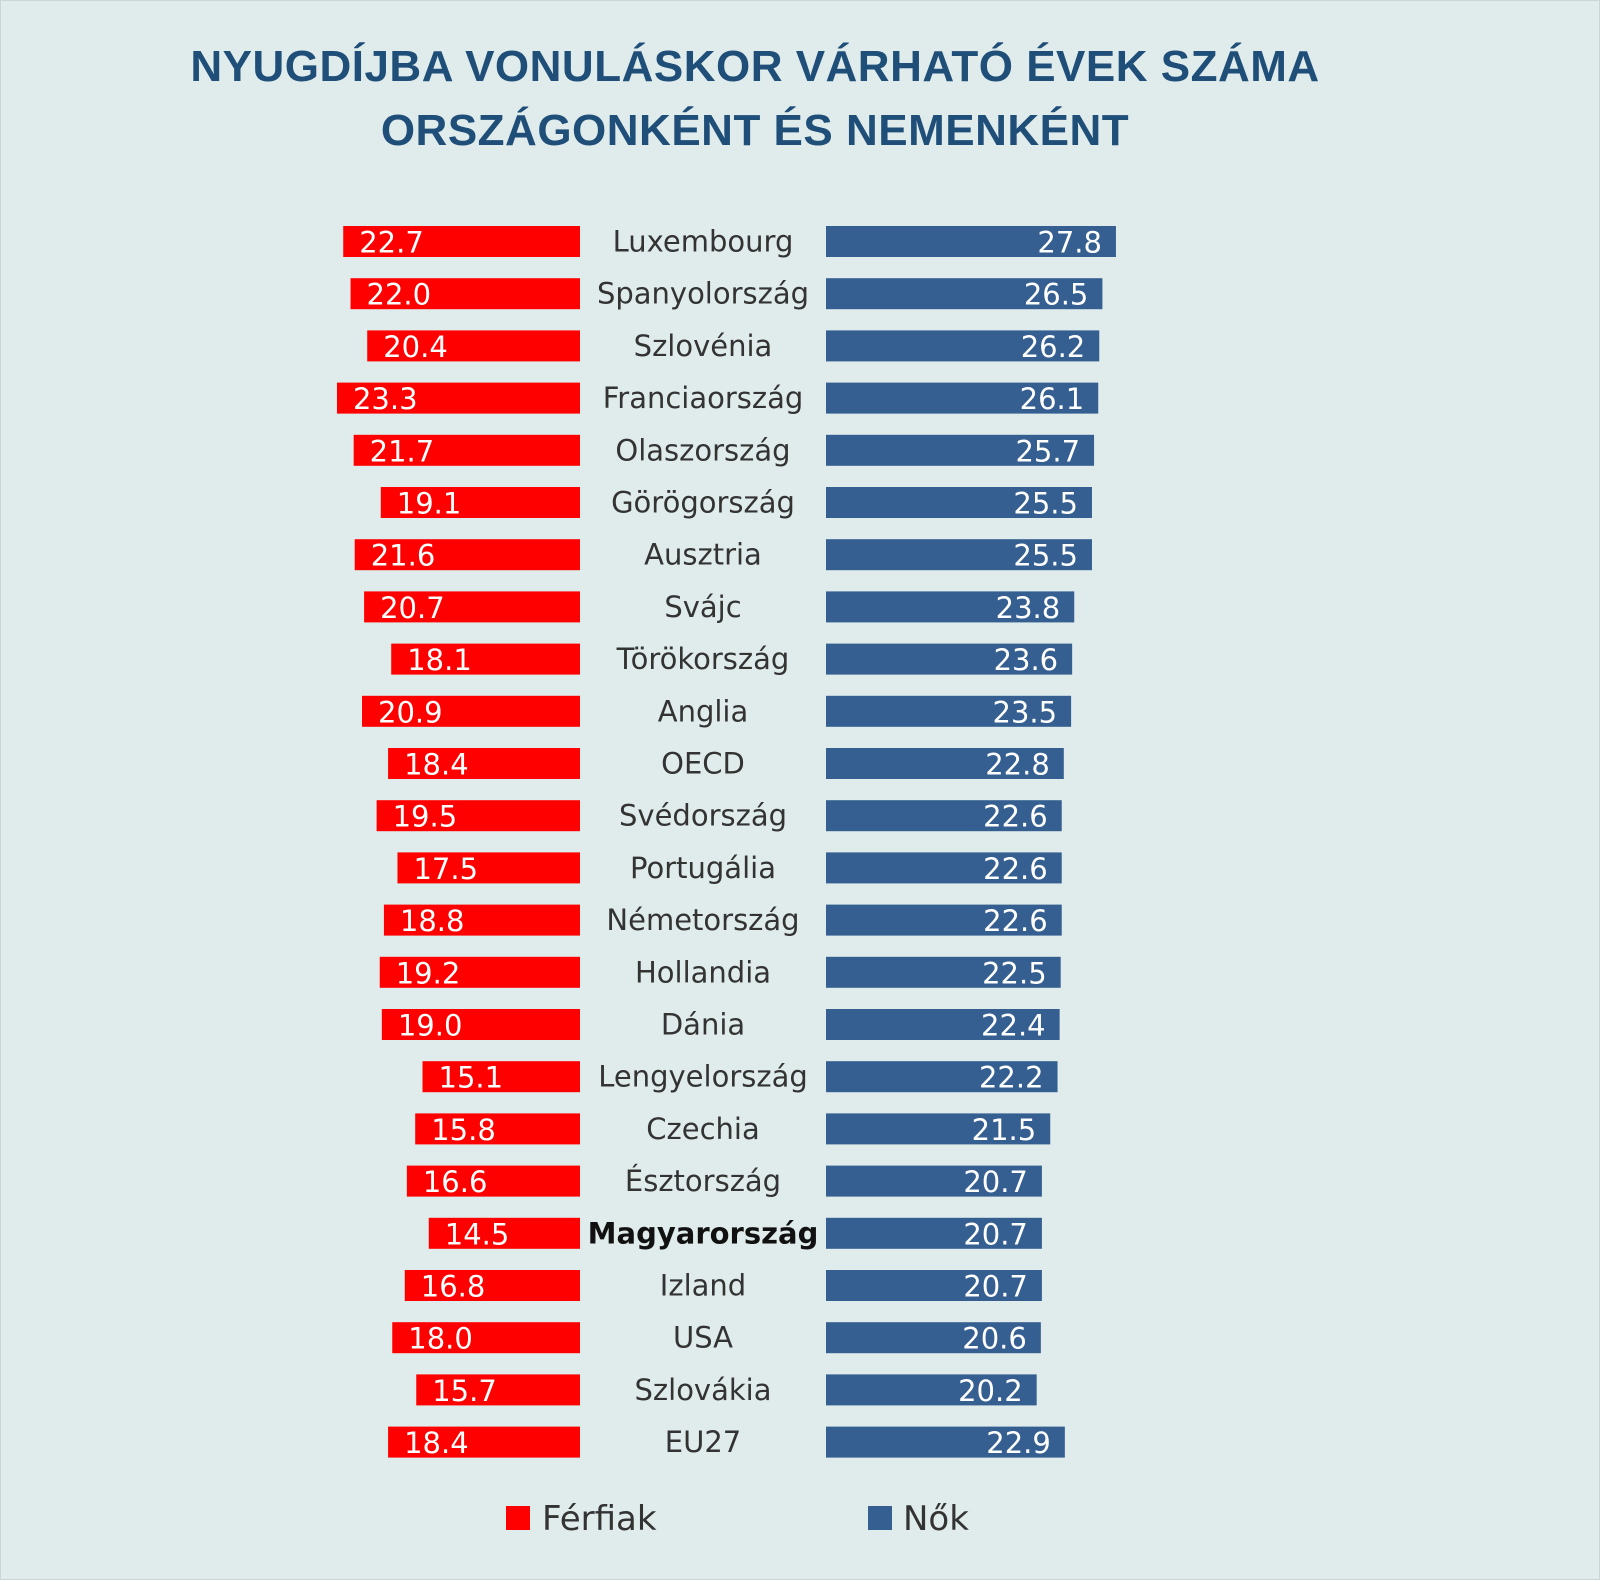  What do you see at coordinates (703, 1338) in the screenshot?
I see `category-label: USA` at bounding box center [703, 1338].